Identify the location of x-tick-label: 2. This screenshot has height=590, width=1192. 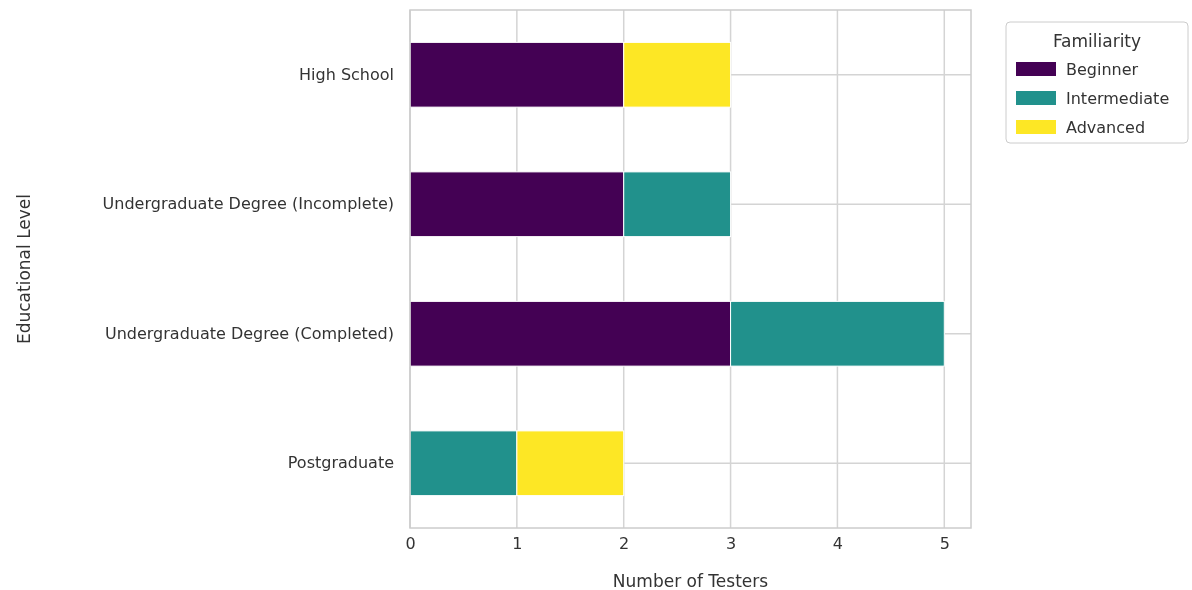
(624, 544).